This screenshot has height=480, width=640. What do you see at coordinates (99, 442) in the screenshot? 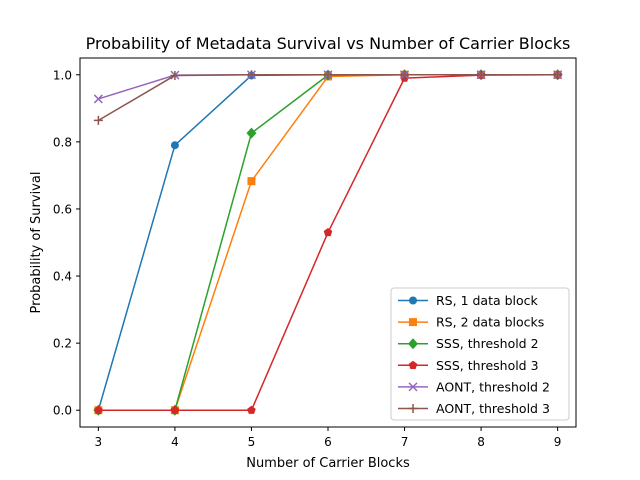
I see `x-tick-label: 3` at bounding box center [99, 442].